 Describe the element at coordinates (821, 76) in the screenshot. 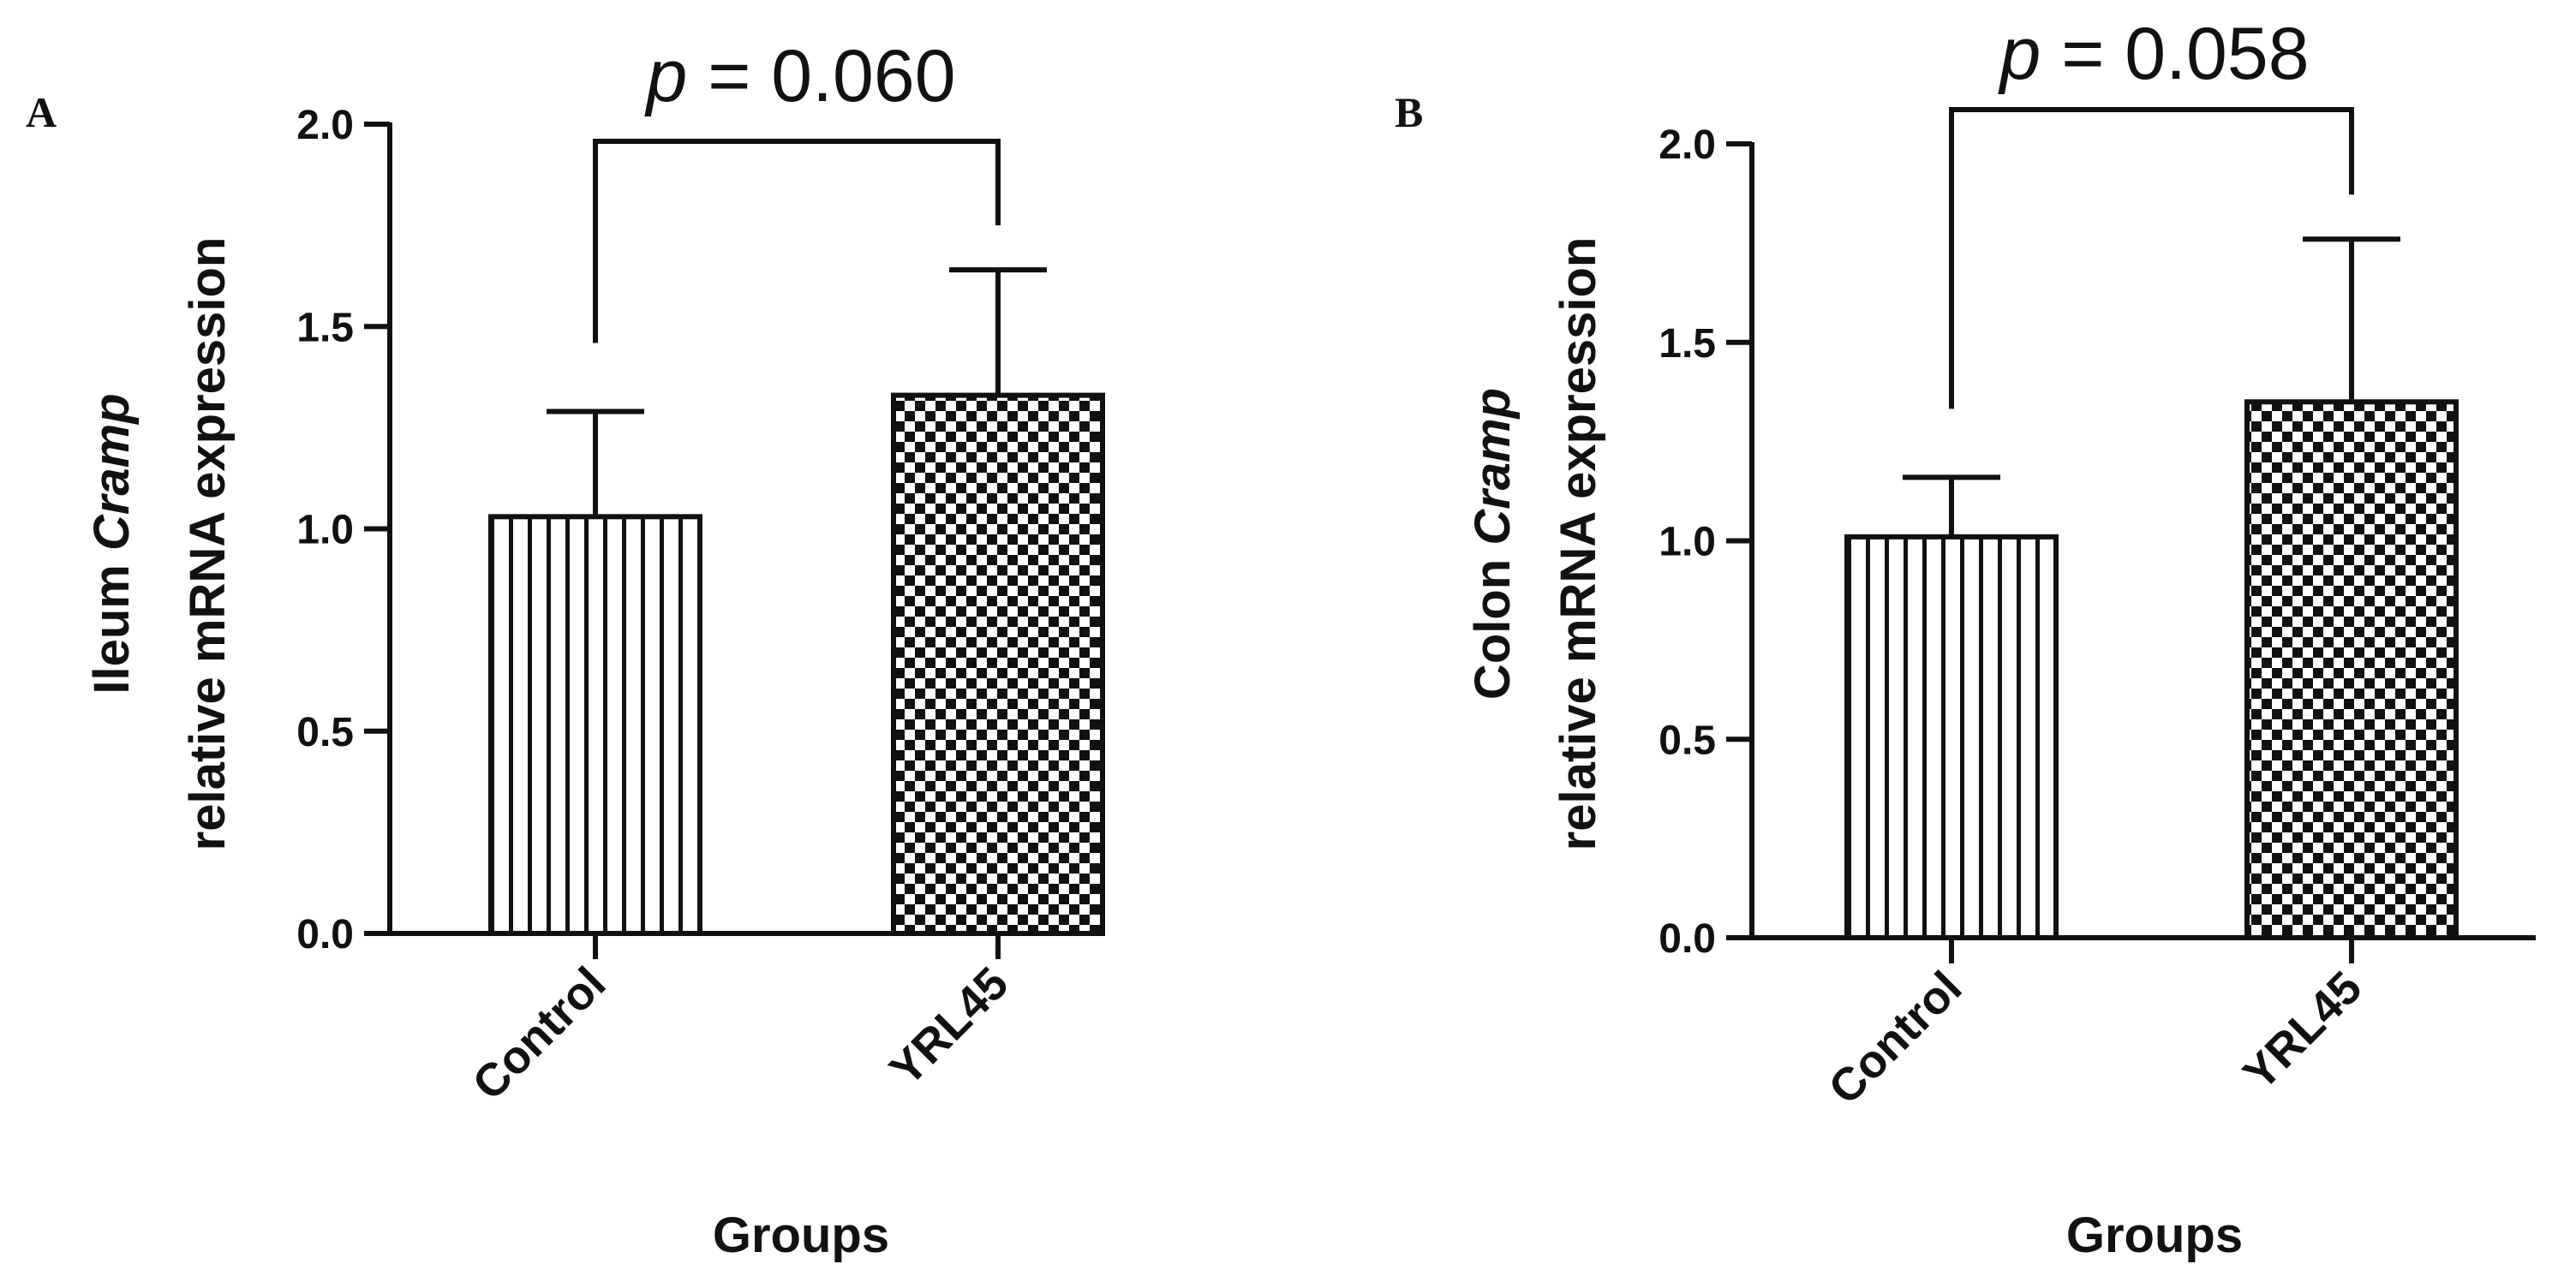

I see `p-value: = 0.060` at that location.